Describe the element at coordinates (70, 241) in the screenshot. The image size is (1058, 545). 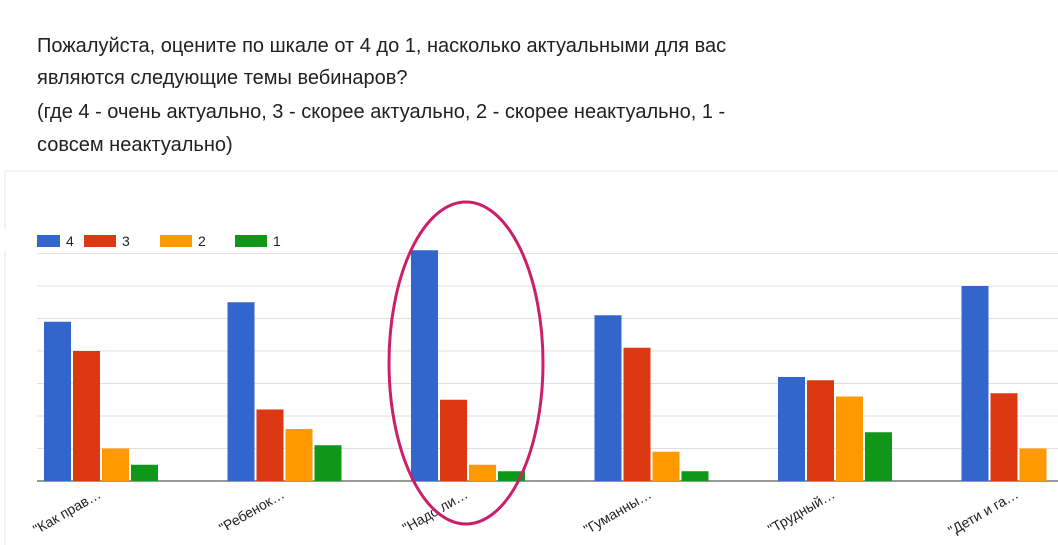
I see `legend-label: 4` at that location.